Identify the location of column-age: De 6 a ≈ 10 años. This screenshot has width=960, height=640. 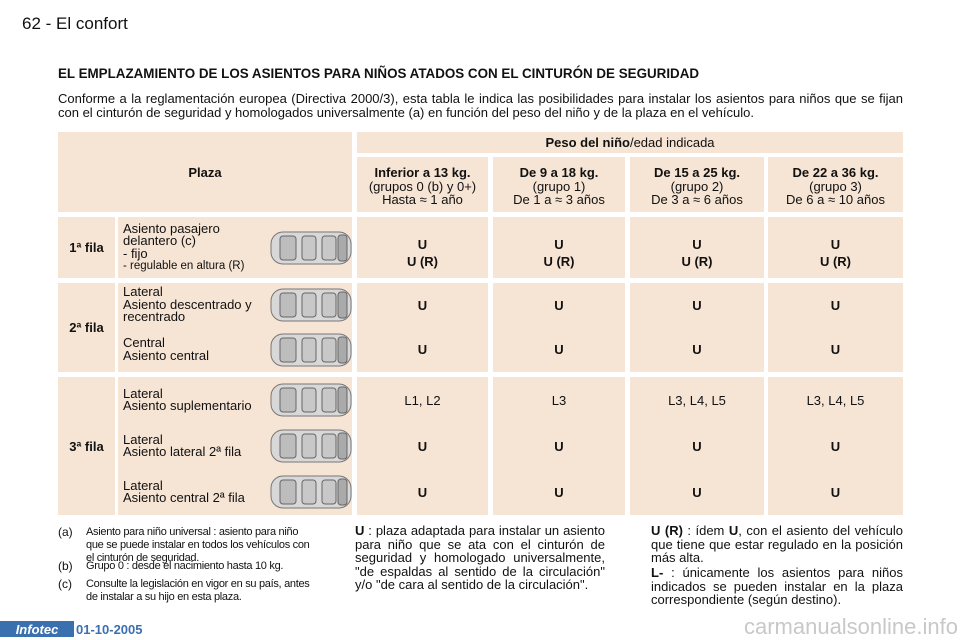
(835, 199).